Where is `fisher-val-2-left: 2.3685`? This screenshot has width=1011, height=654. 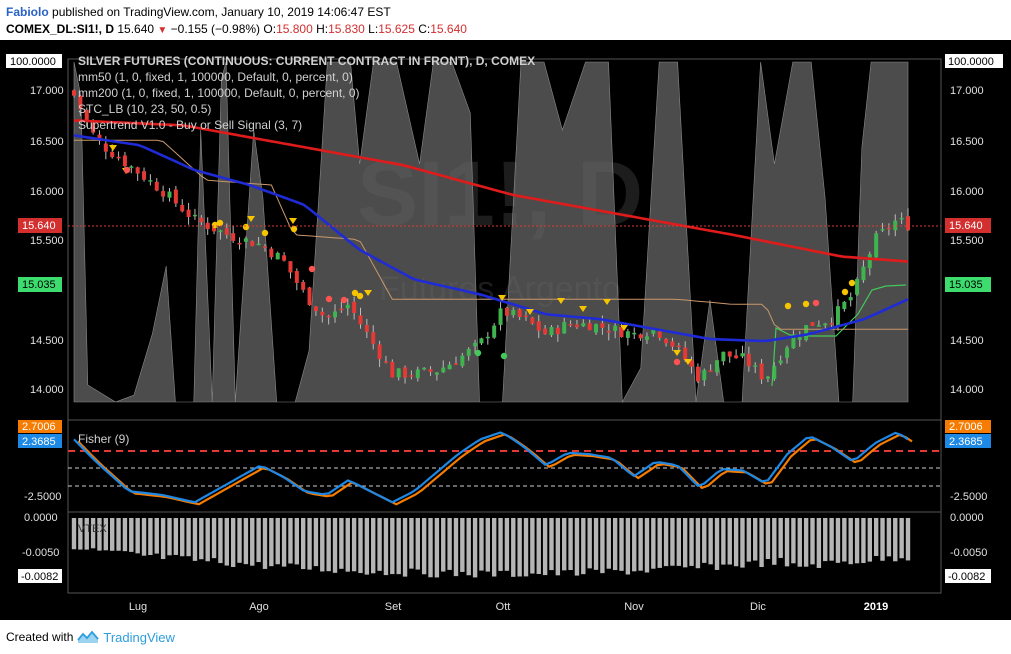
fisher-val-2-left: 2.3685 is located at coordinates (39, 442).